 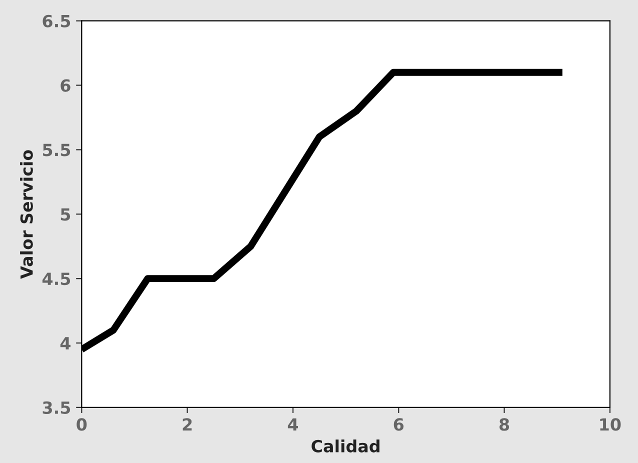 I want to click on y-tick-label: 4, so click(x=65, y=343).